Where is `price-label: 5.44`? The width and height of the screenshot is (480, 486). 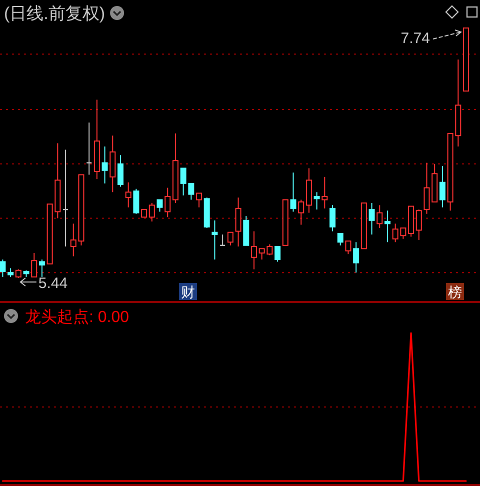 price-label: 5.44 is located at coordinates (44, 283).